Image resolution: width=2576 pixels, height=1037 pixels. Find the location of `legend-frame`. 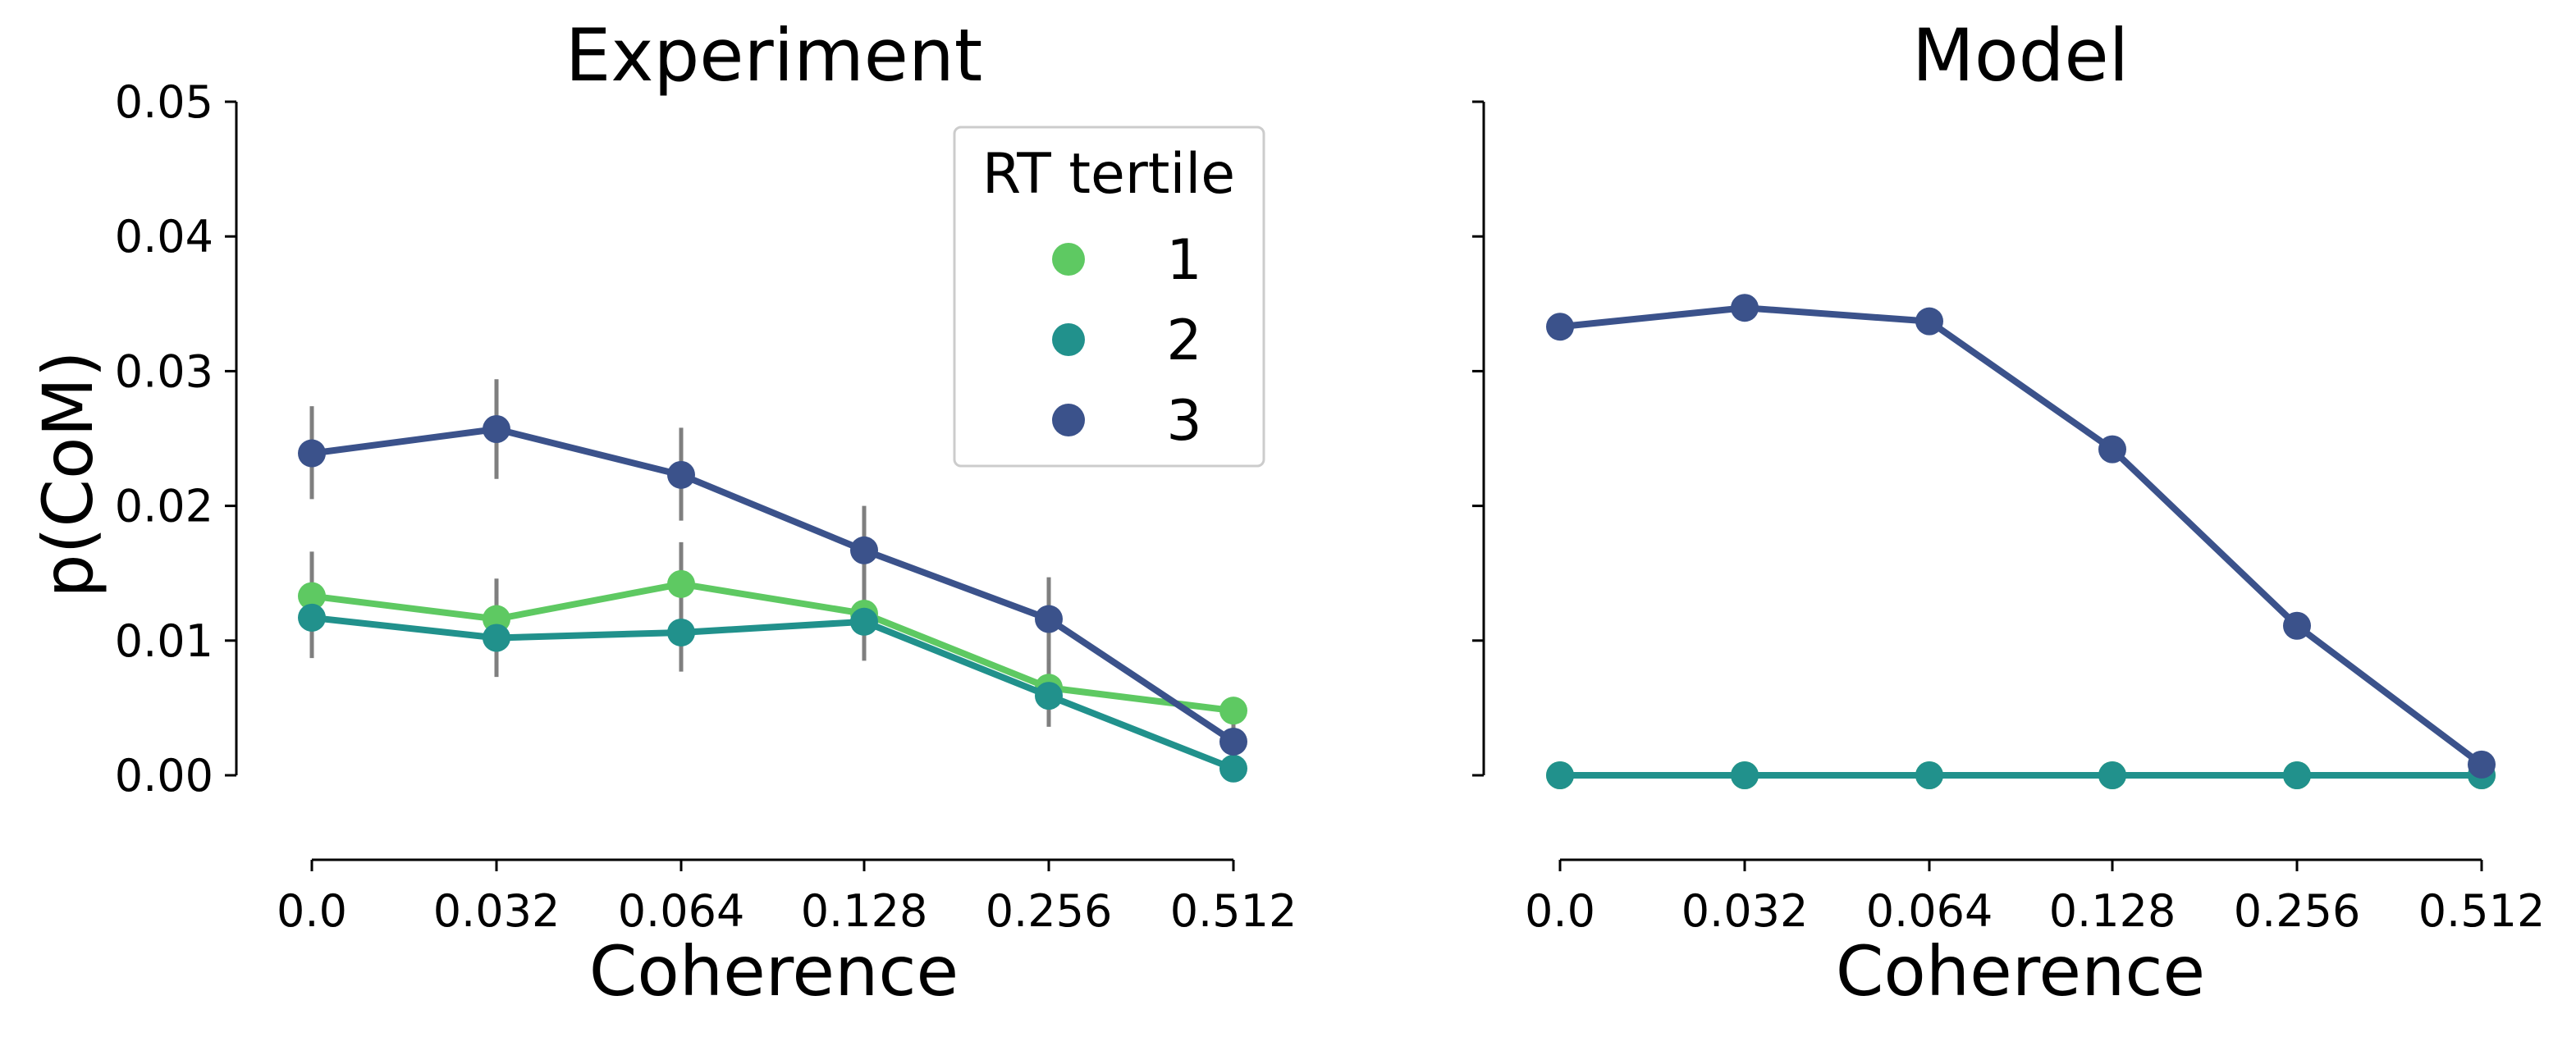

legend-frame is located at coordinates (1109, 297).